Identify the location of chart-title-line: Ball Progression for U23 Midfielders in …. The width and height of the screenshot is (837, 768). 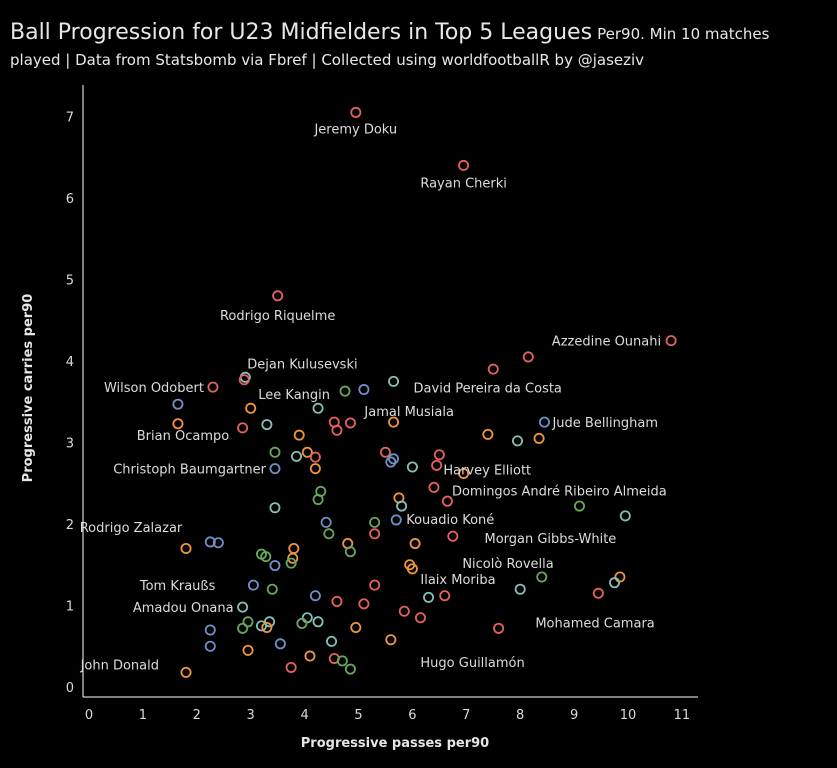
(420, 33).